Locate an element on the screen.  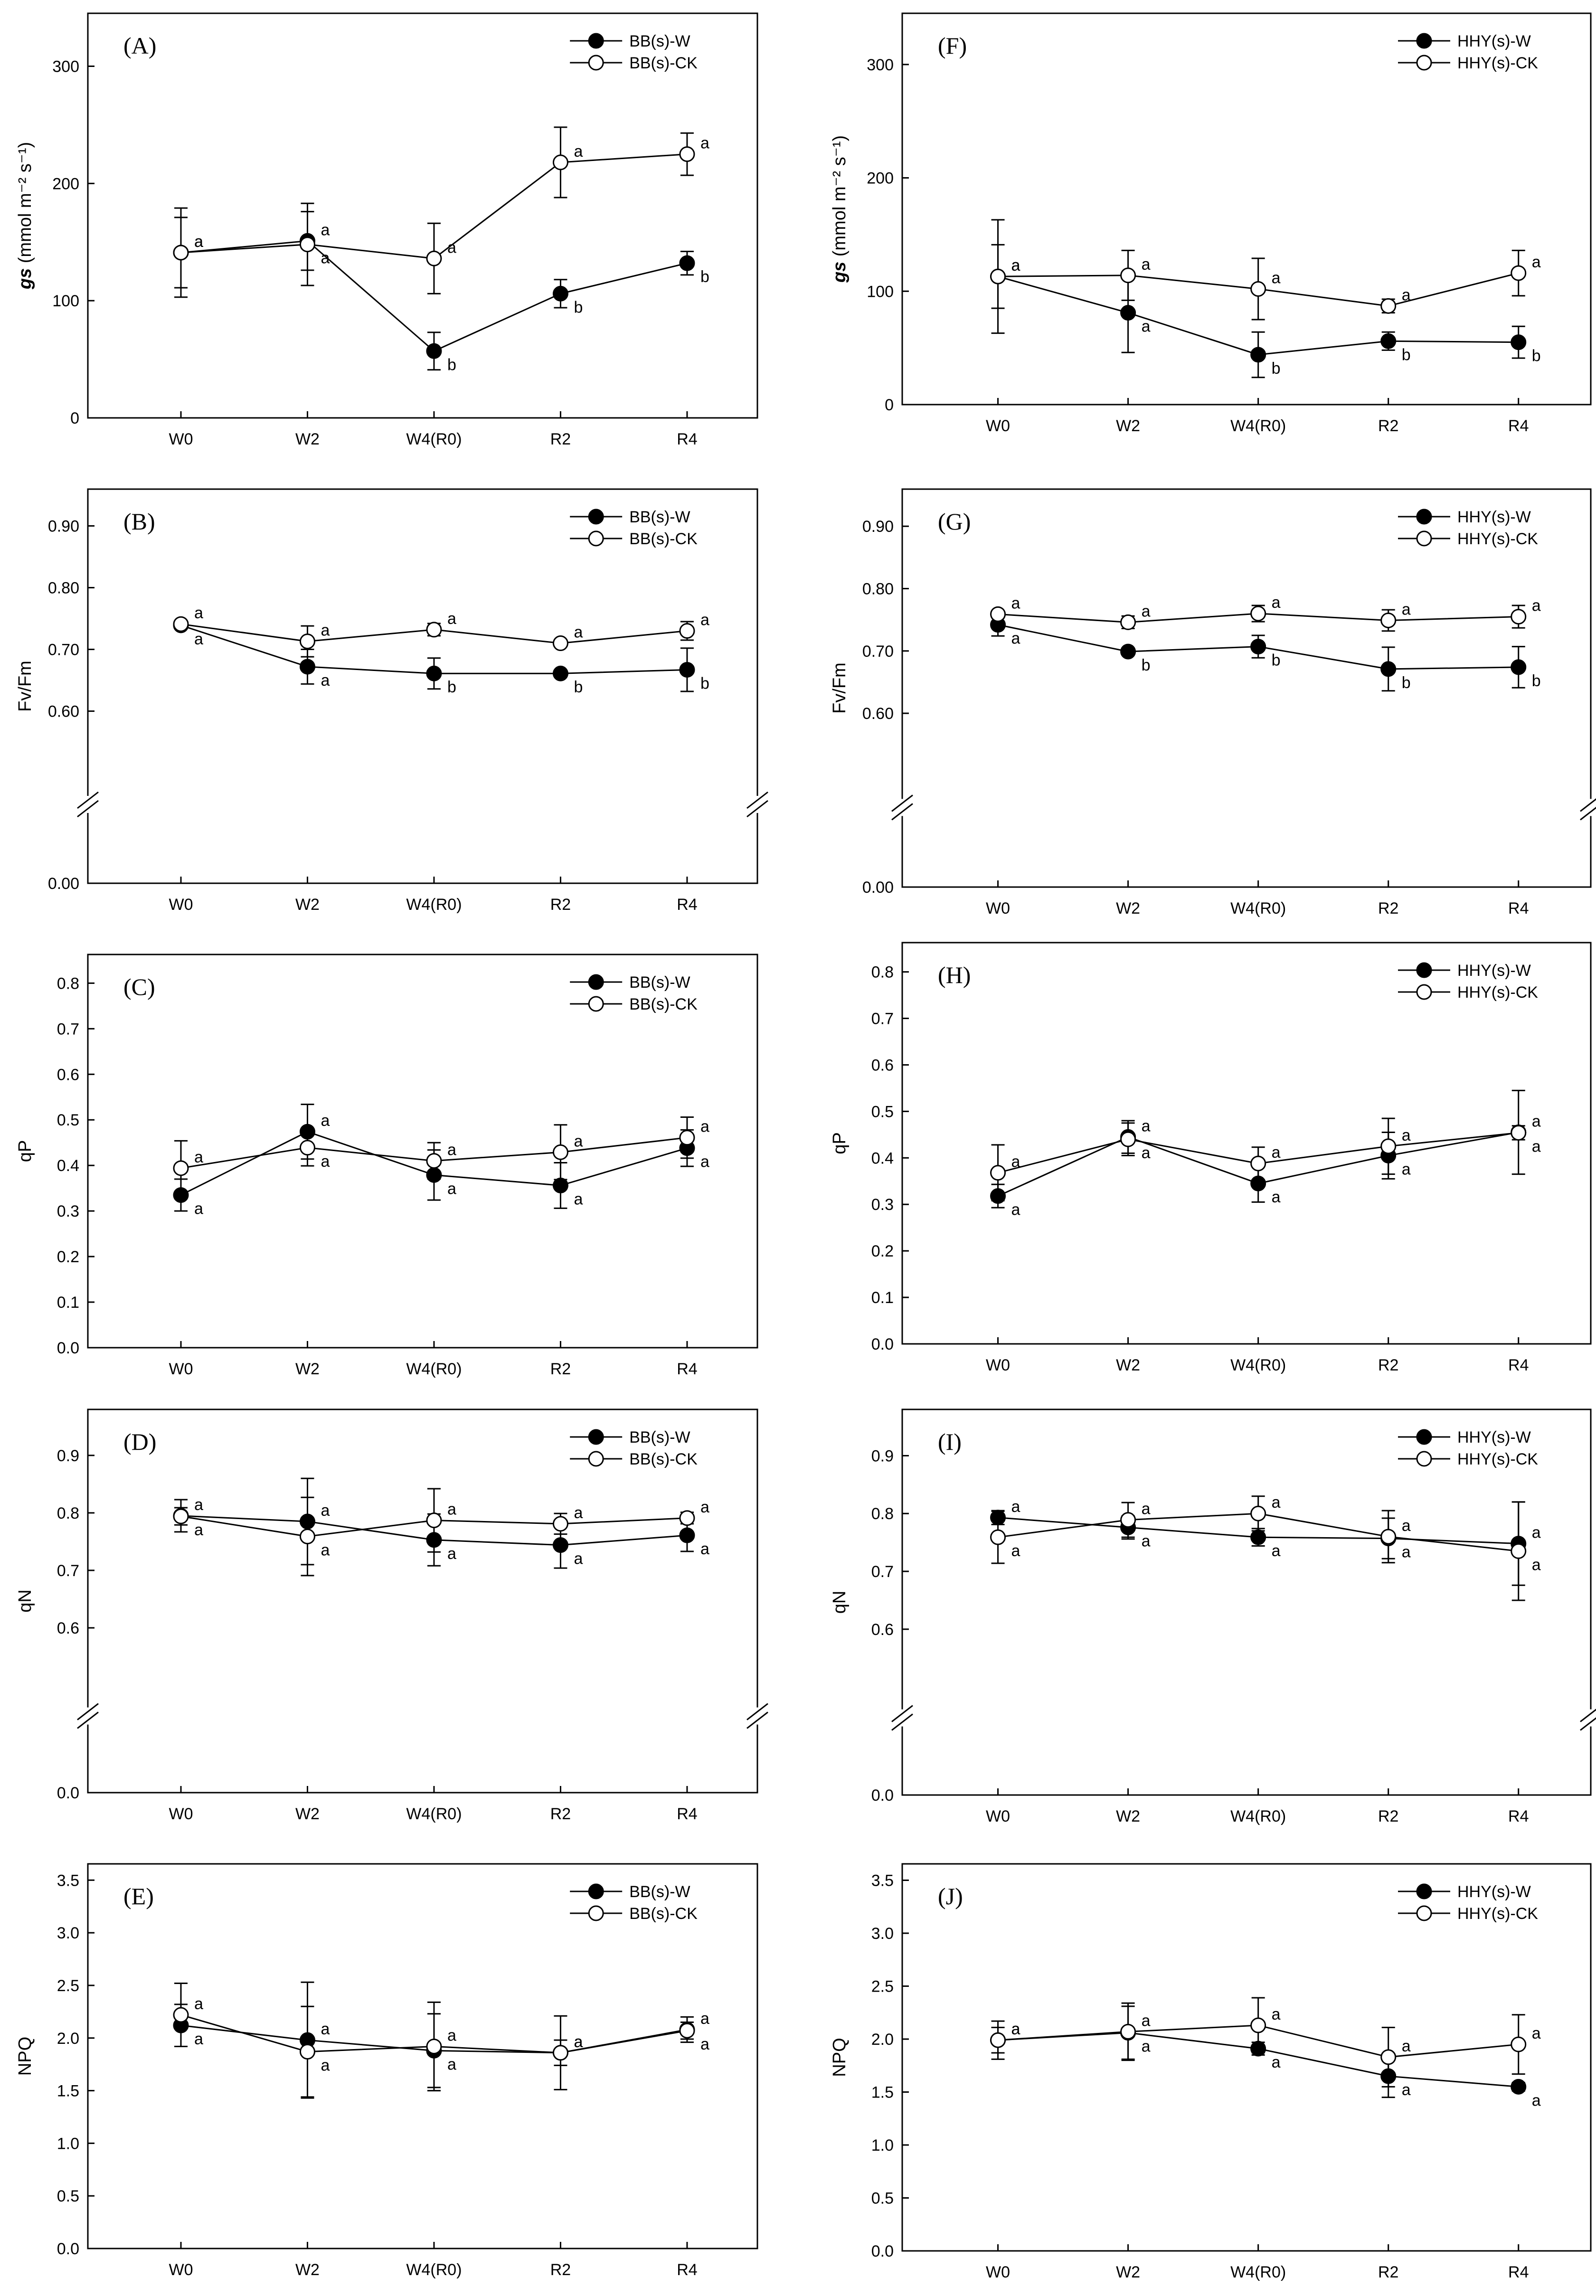
y-tick-label: 0.80 is located at coordinates (64, 588).